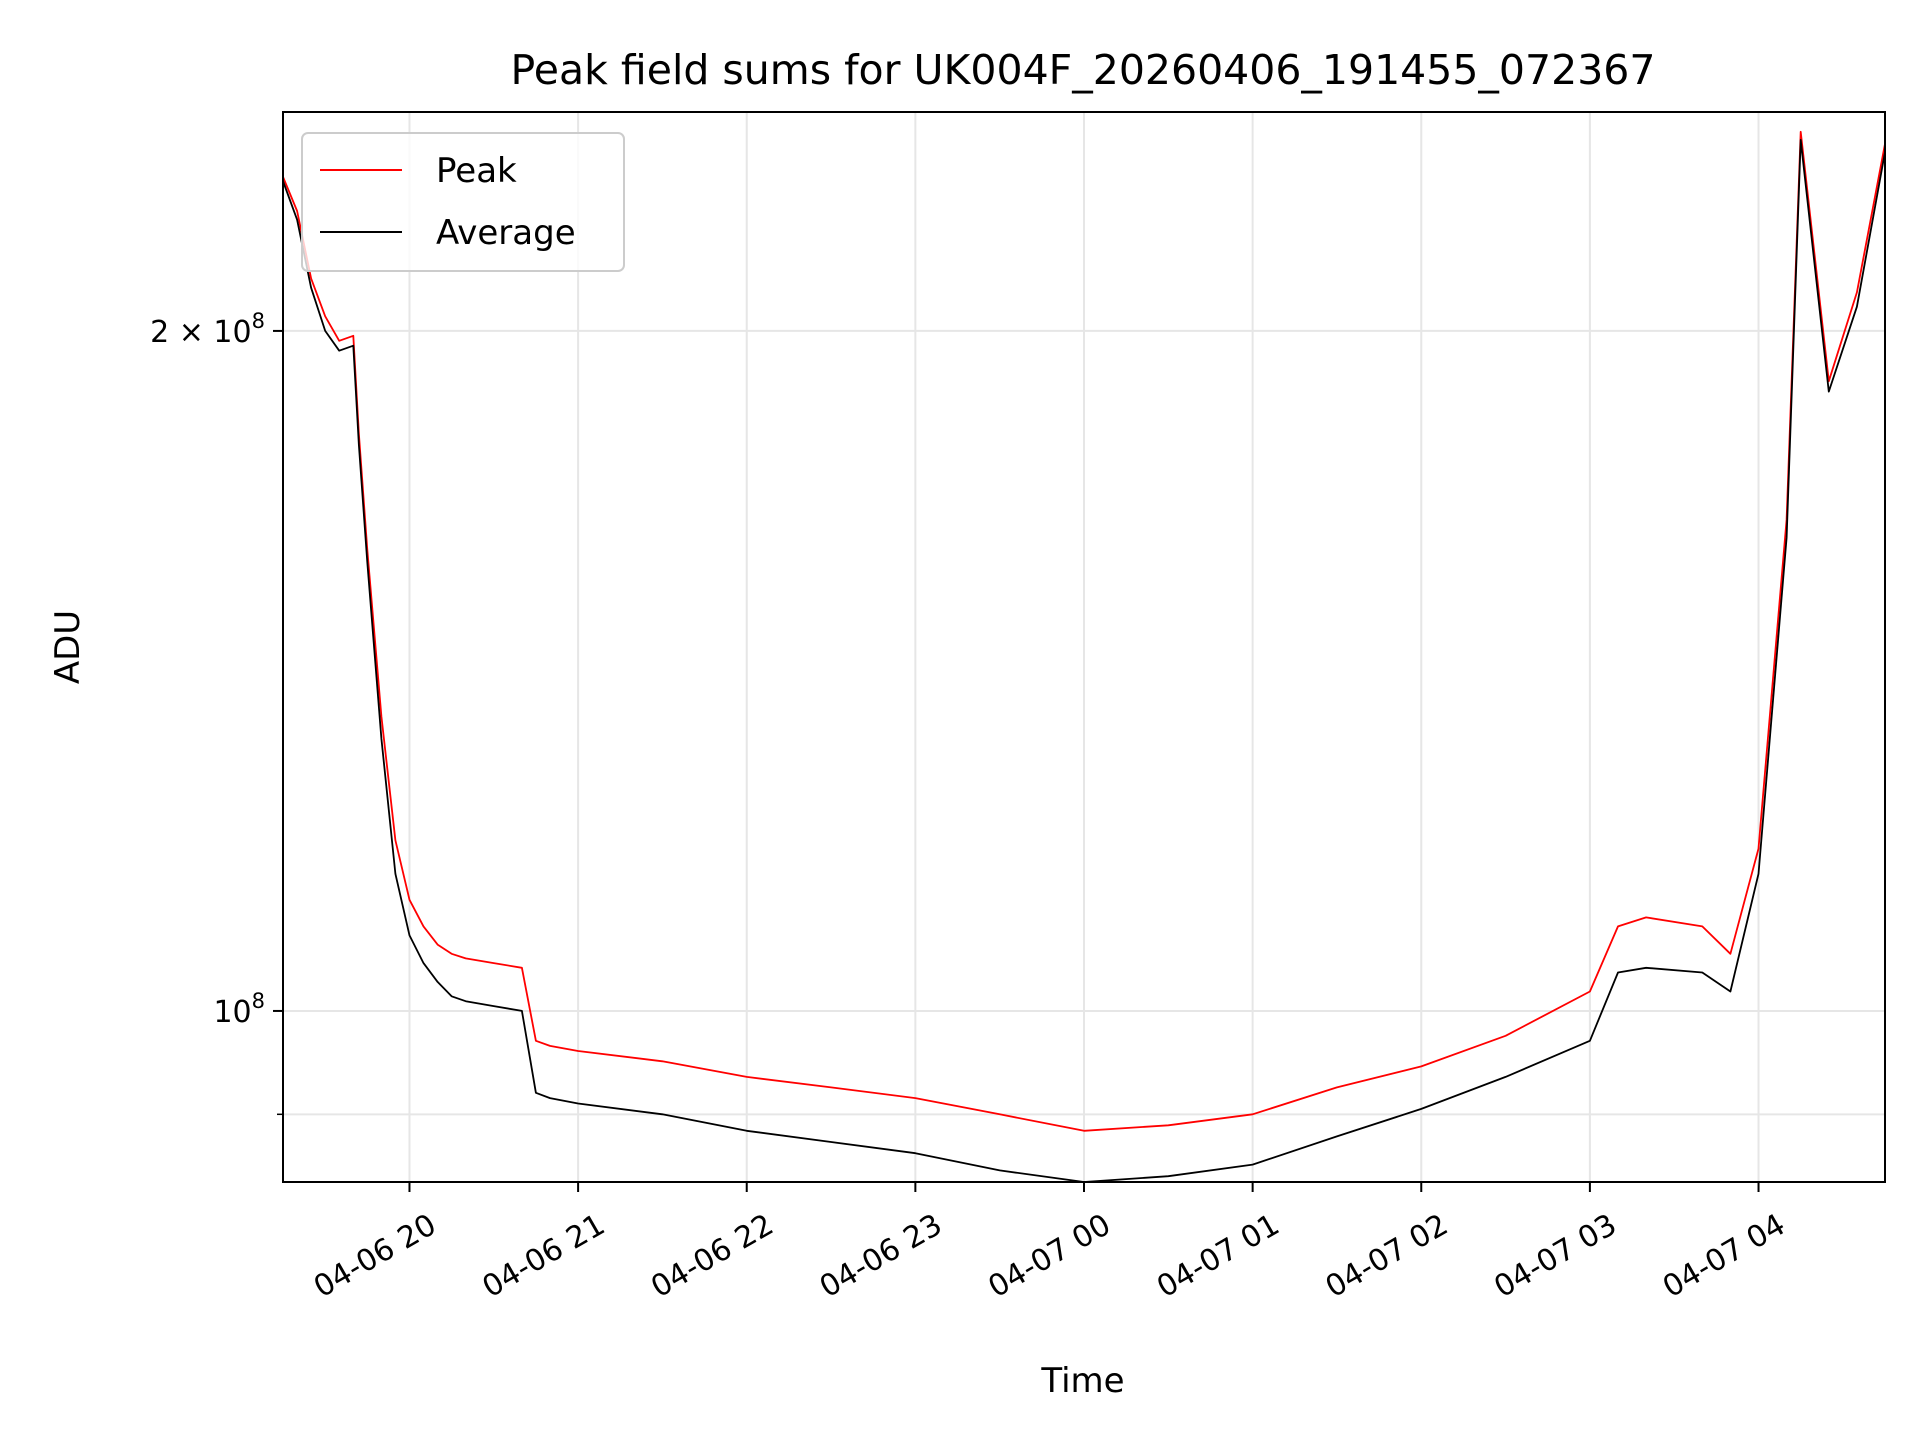 The height and width of the screenshot is (1440, 1920). I want to click on y-axis: 108 2 × 108, so click(216, 712).